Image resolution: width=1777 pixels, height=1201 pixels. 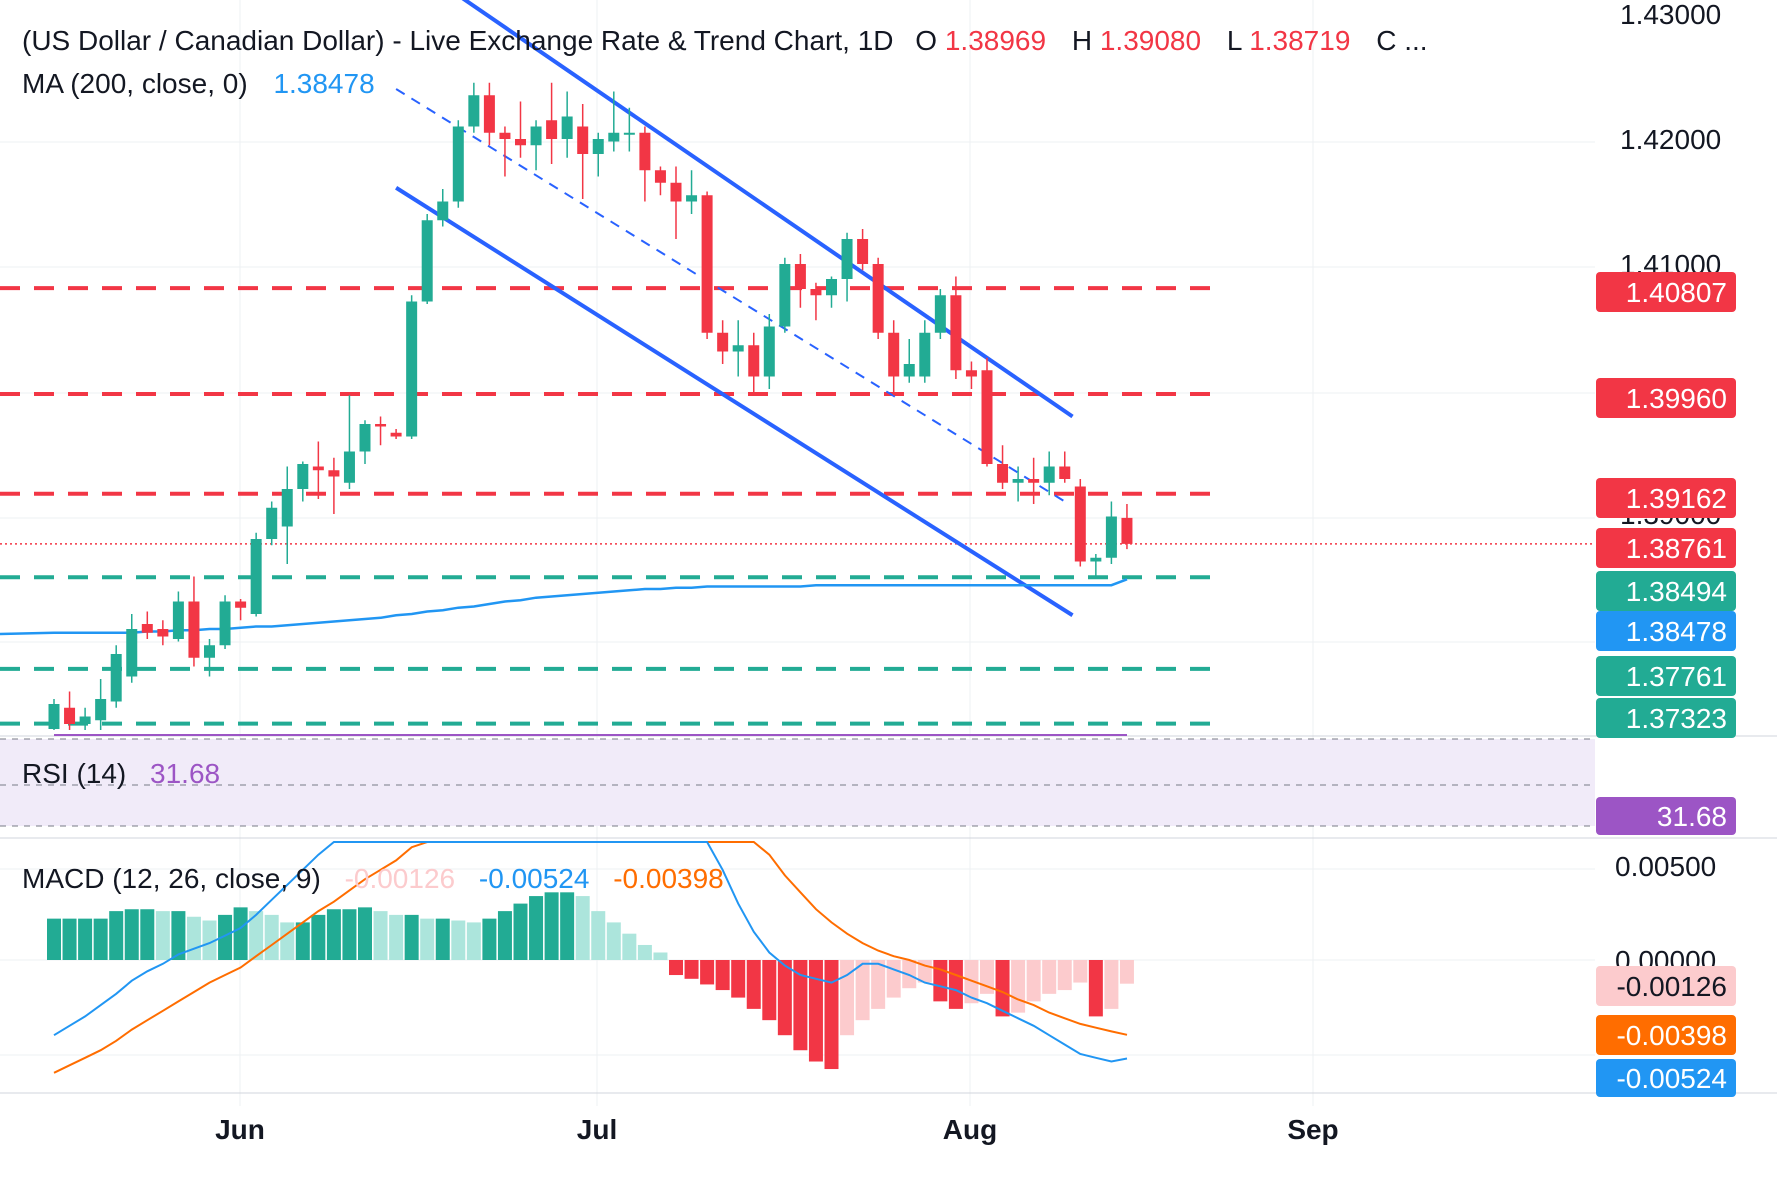 I want to click on macd-hist-tag-bg, so click(x=1666, y=986).